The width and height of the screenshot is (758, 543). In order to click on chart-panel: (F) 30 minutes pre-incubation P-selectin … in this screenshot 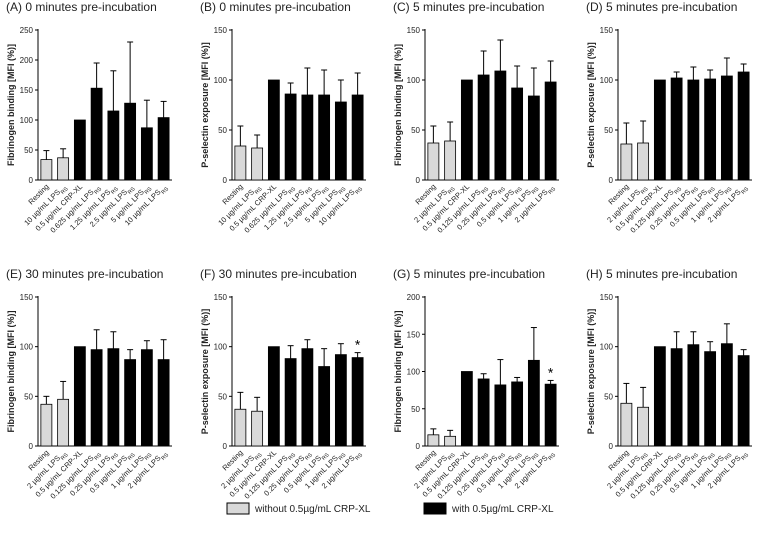, I will do `click(283, 385)`.